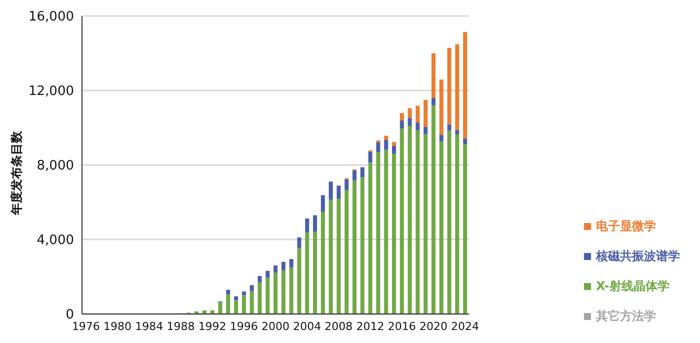  What do you see at coordinates (180, 326) in the screenshot?
I see `x-tick-label: 1988` at bounding box center [180, 326].